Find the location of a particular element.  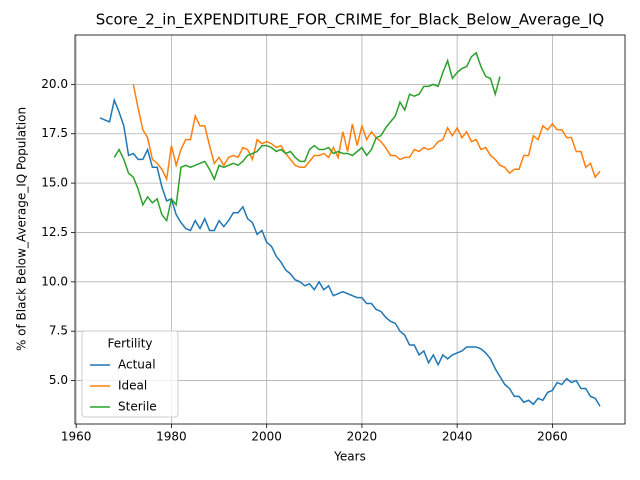

y-tick-label: 20.0 is located at coordinates (54, 84).